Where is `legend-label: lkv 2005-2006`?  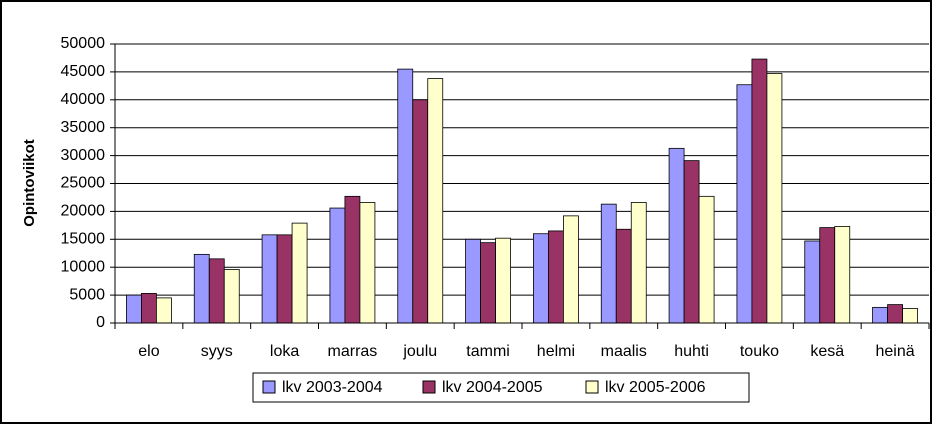 legend-label: lkv 2005-2006 is located at coordinates (655, 387).